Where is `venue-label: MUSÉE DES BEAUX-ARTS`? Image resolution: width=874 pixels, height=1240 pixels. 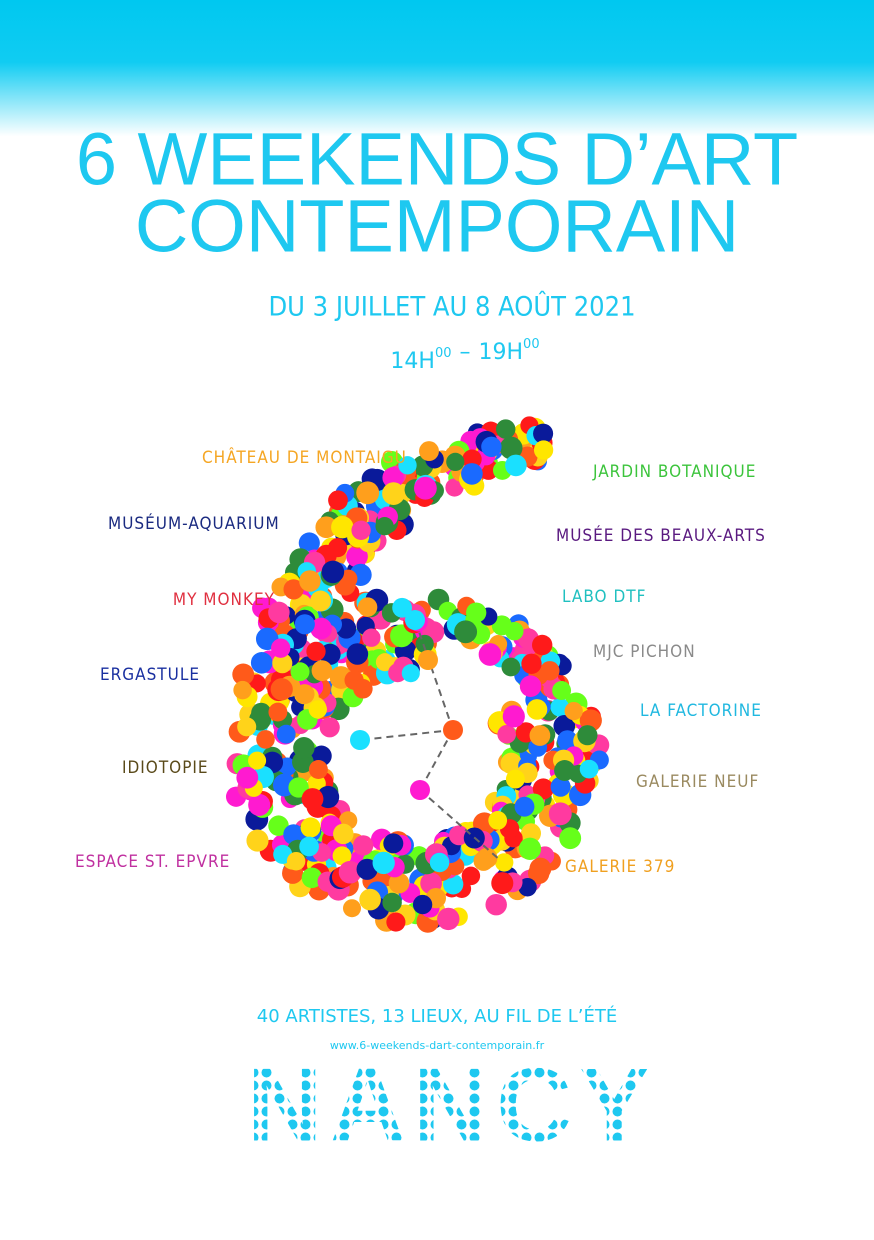 venue-label: MUSÉE DES BEAUX-ARTS is located at coordinates (661, 535).